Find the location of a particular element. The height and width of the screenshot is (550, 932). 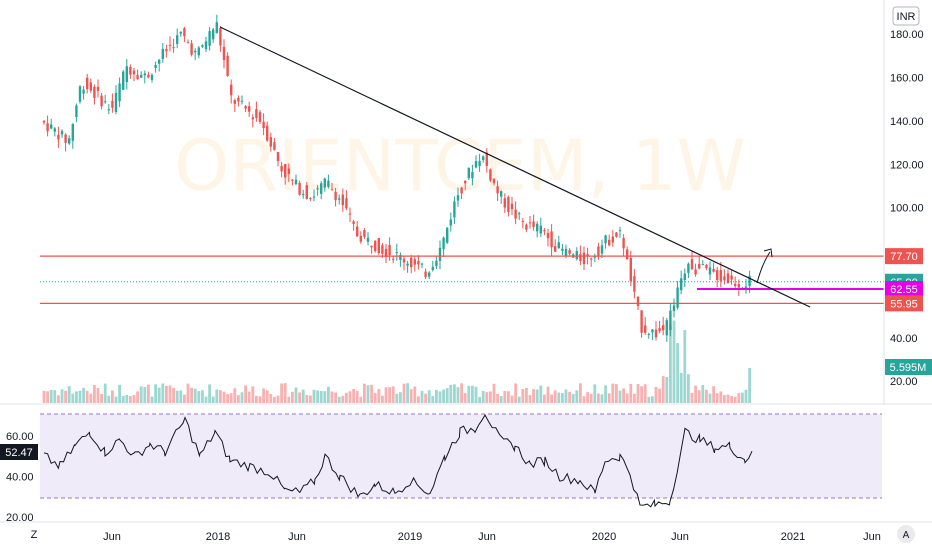

rsi-band is located at coordinates (461, 456).